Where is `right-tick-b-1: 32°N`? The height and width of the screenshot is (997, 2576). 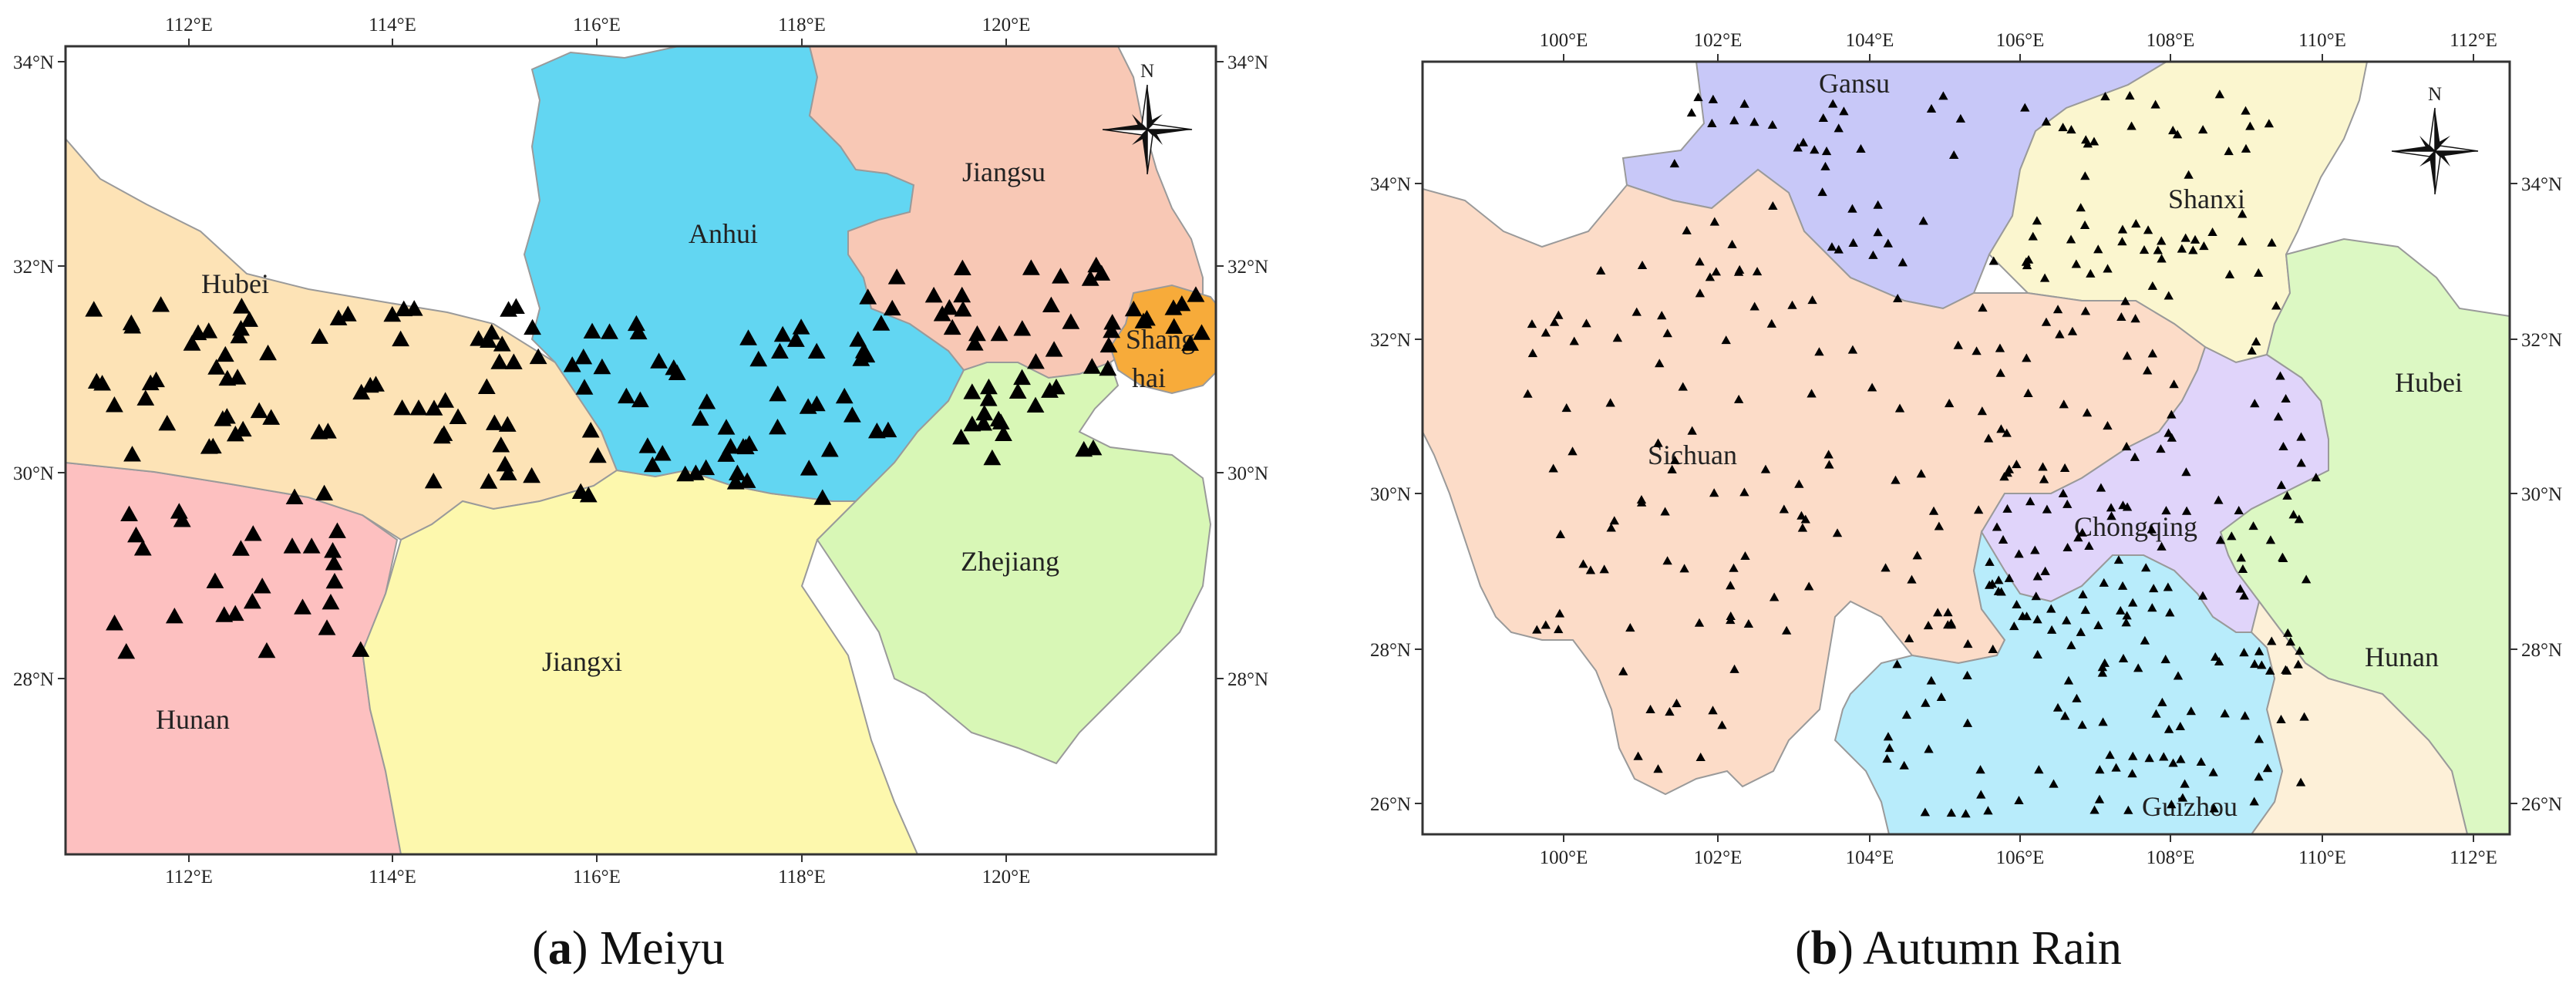
right-tick-b-1: 32°N is located at coordinates (2541, 340).